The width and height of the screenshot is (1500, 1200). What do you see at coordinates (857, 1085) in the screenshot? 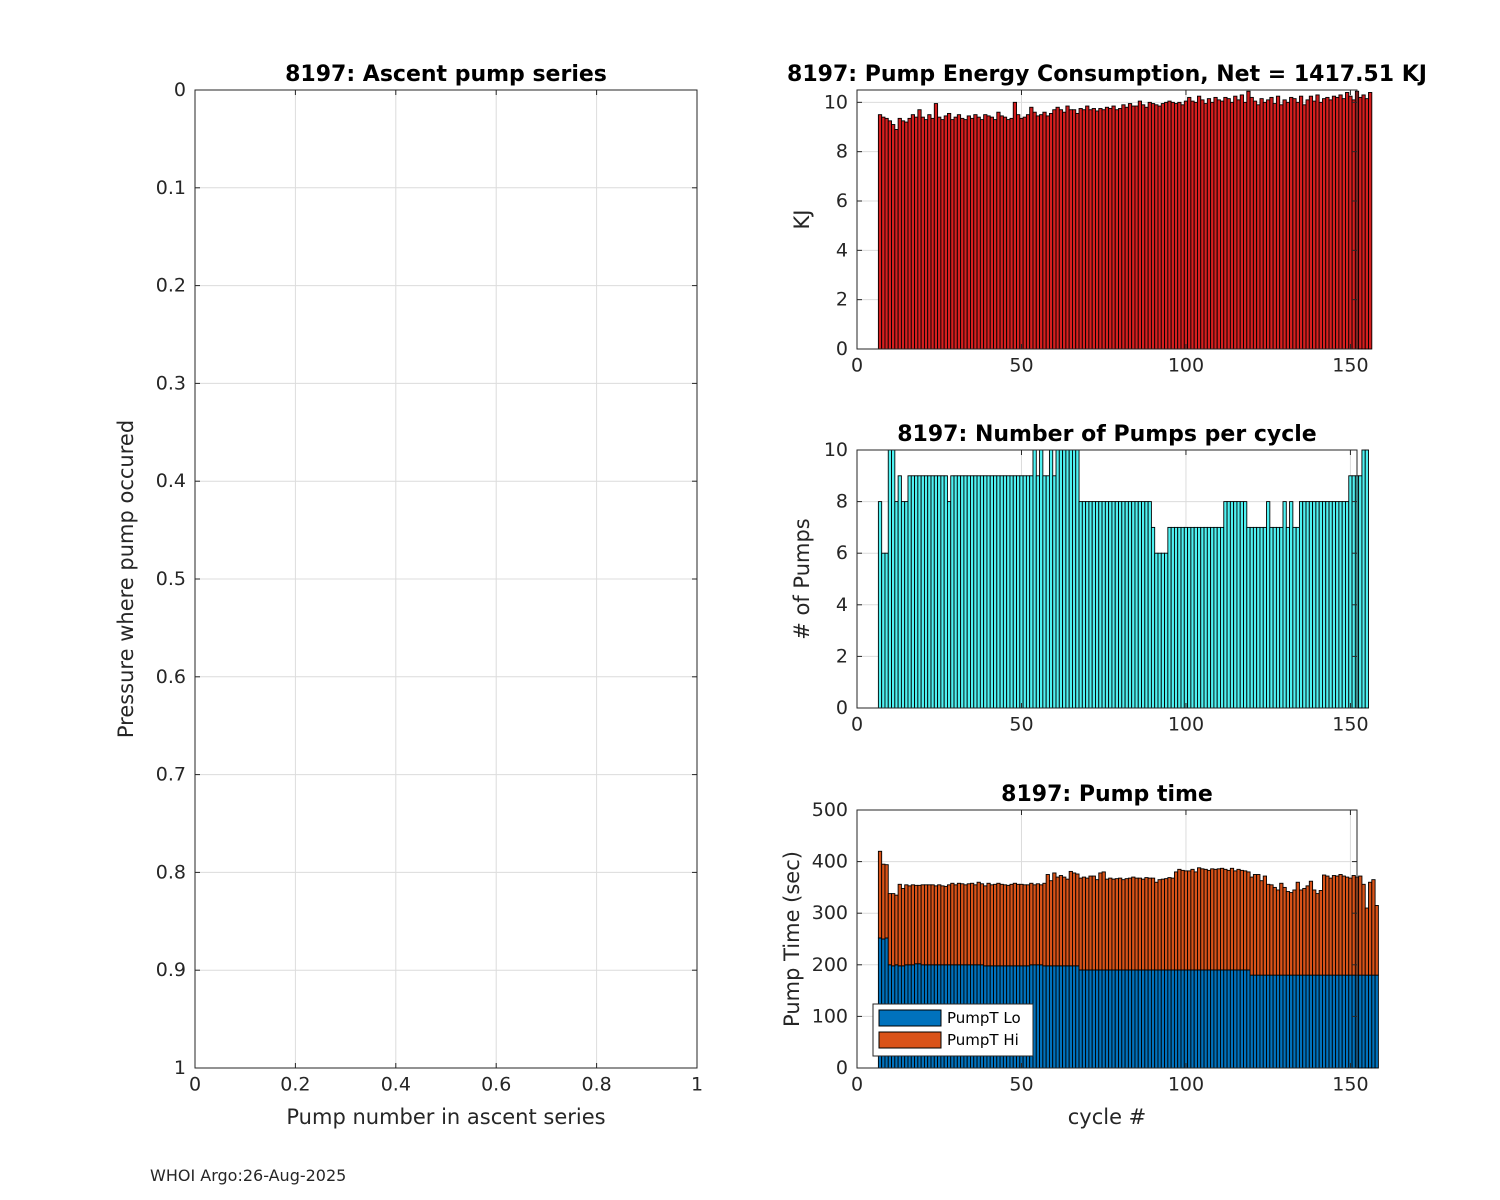
I see `x-tick-label: 0` at bounding box center [857, 1085].